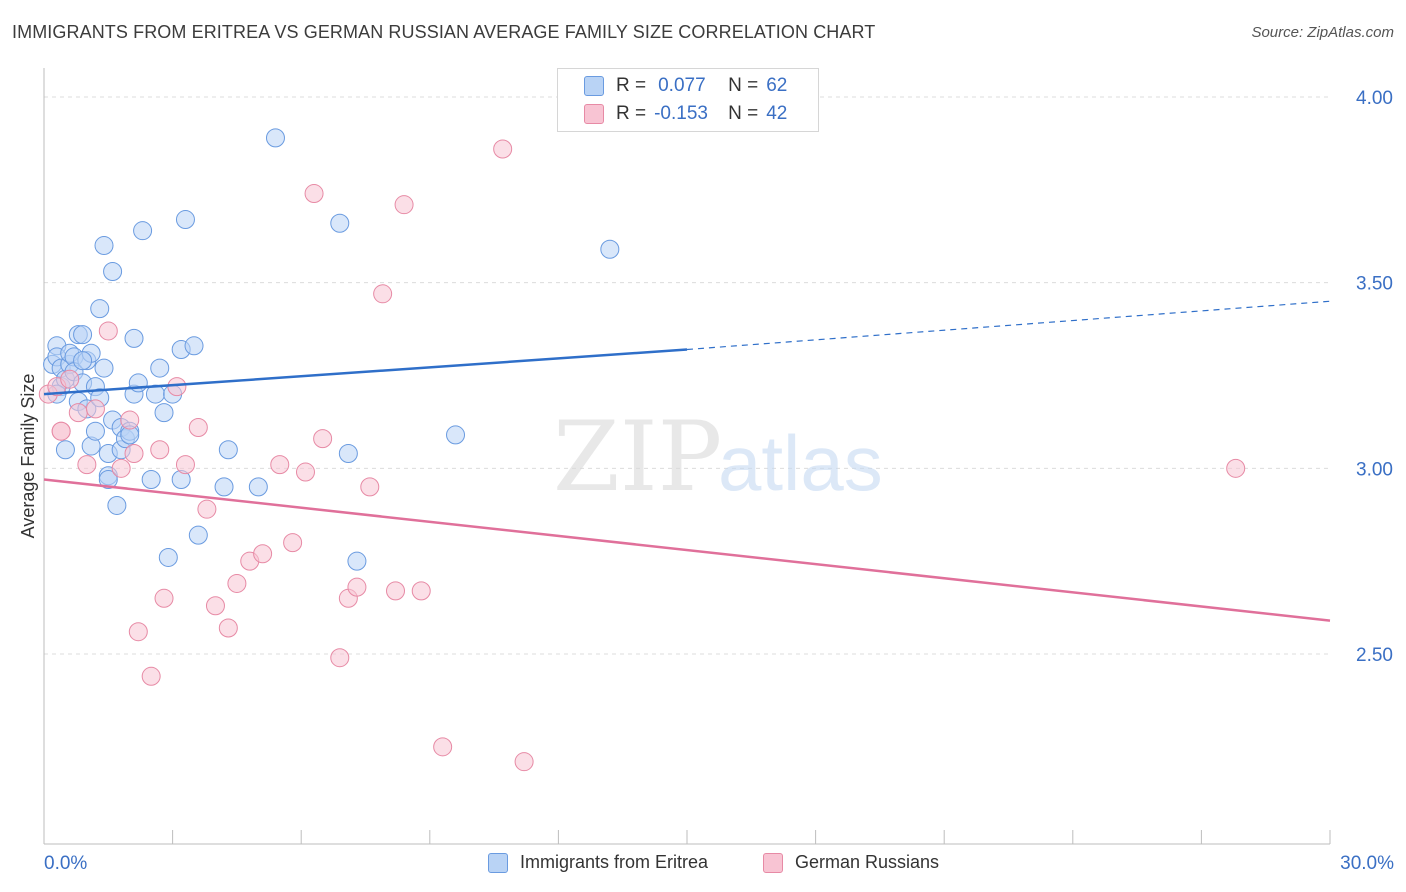 This screenshot has height=892, width=1406. I want to click on series-label-eritrea: Immigrants from Eritrea, so click(614, 862).